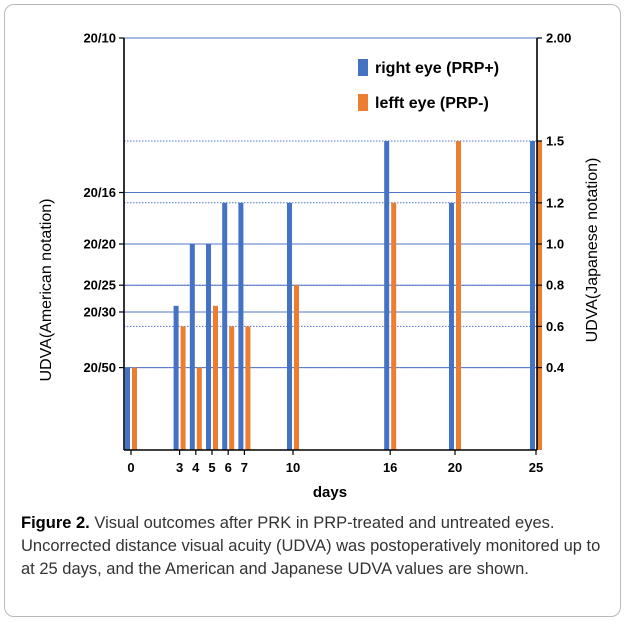 The width and height of the screenshot is (627, 622). What do you see at coordinates (536, 467) in the screenshot?
I see `x-tick-label: 25` at bounding box center [536, 467].